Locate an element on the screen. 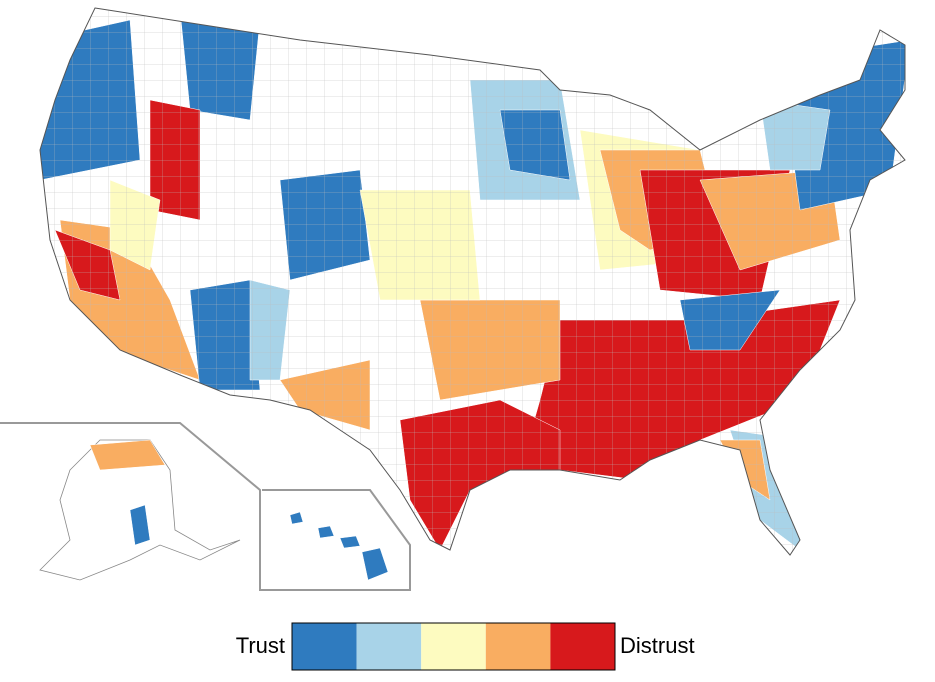  legend-frame is located at coordinates (453, 646).